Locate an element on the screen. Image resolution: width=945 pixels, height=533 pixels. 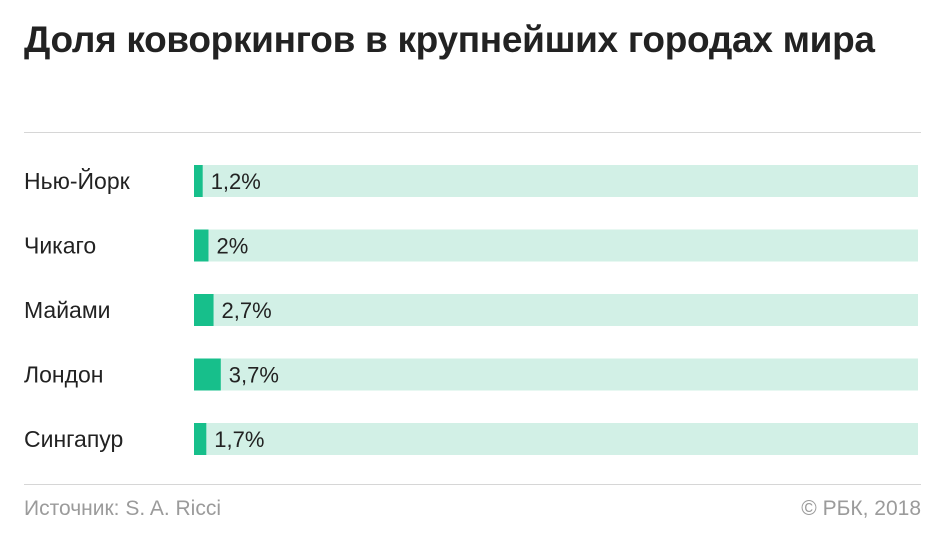
value-label: 1,2% is located at coordinates (236, 181).